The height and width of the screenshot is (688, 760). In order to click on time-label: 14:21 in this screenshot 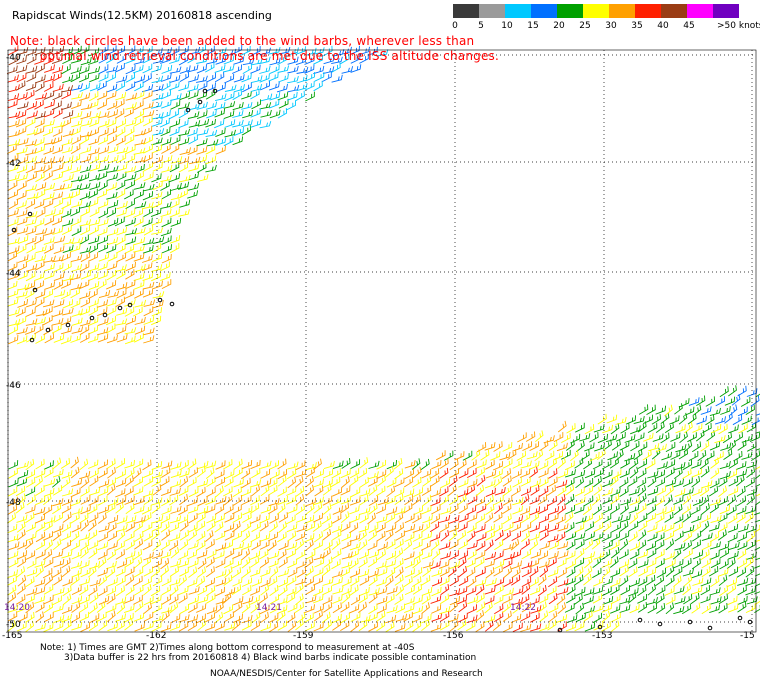, I will do `click(269, 608)`.